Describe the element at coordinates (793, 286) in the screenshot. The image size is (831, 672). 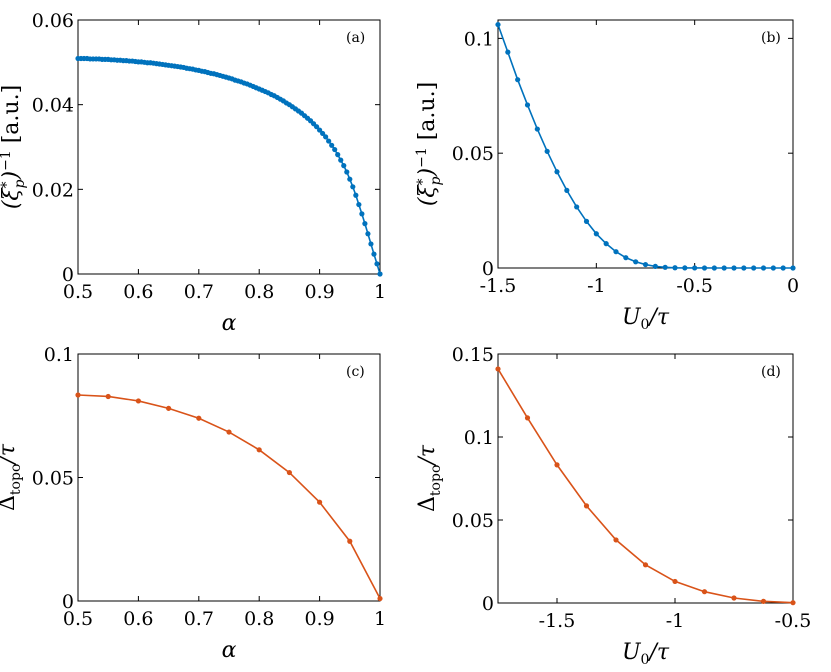
I see `x-tick-label: 0` at that location.